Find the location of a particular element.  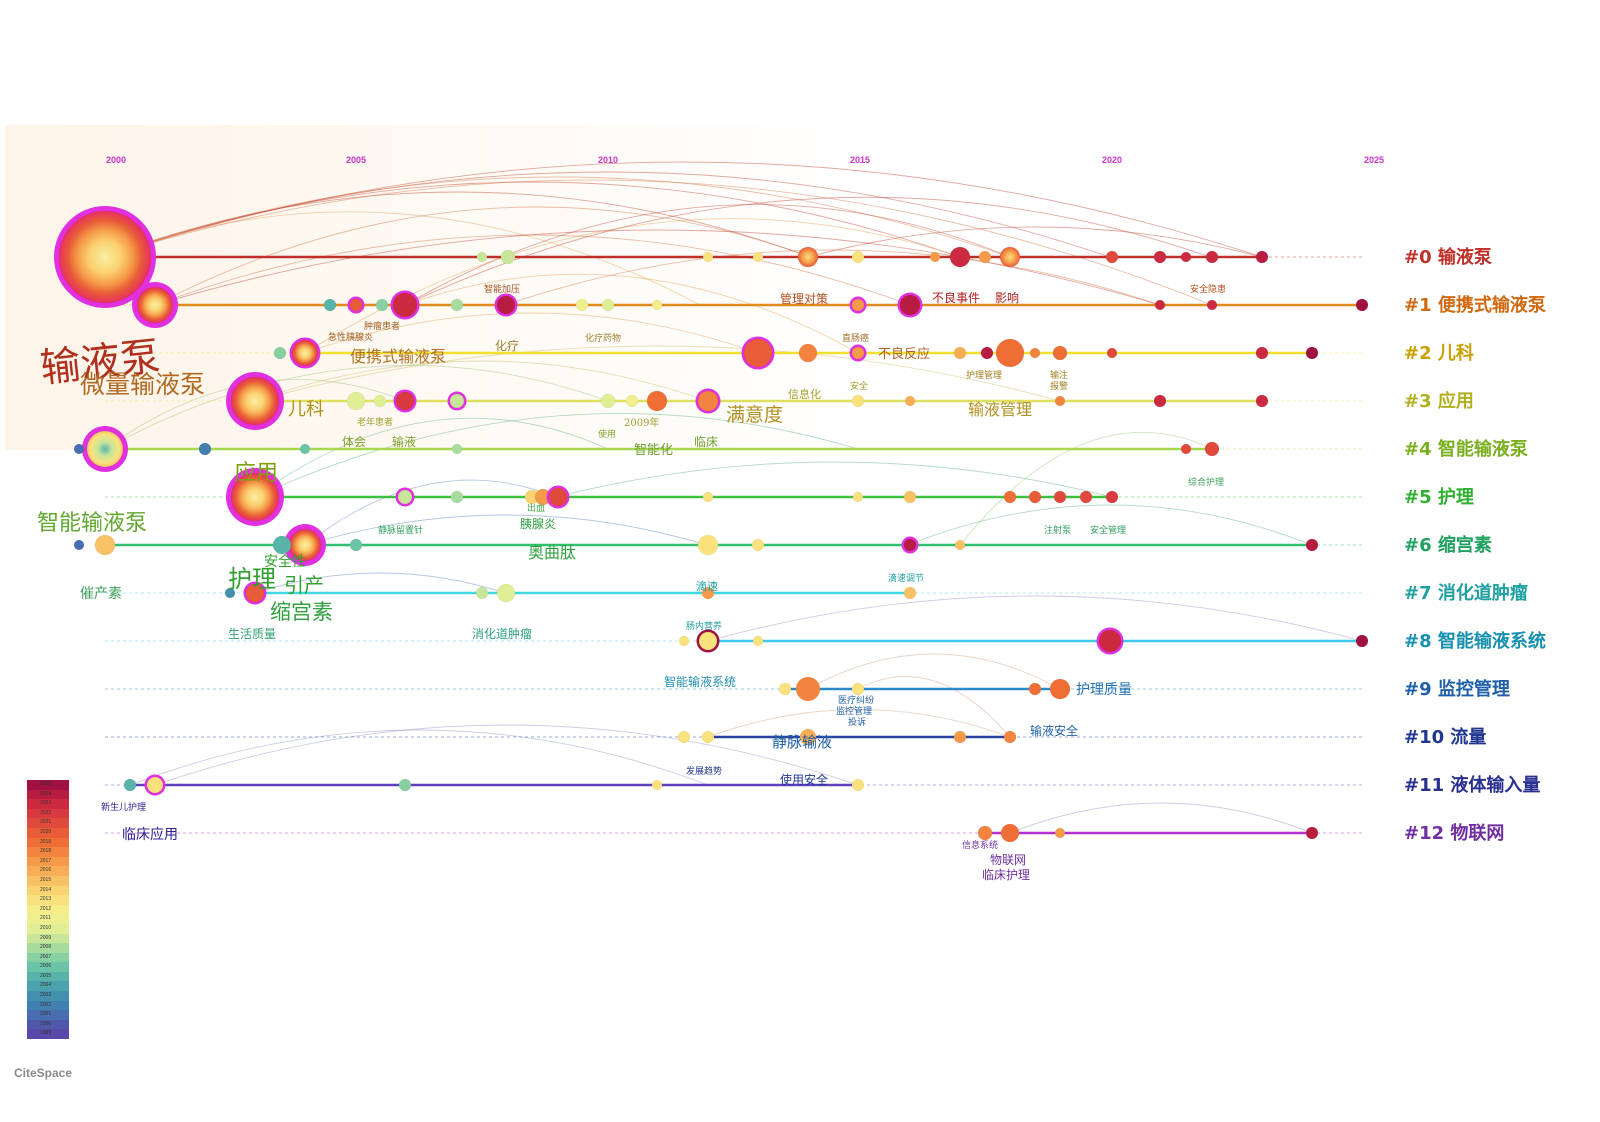

cluster-label: #10 流量 is located at coordinates (1445, 737).